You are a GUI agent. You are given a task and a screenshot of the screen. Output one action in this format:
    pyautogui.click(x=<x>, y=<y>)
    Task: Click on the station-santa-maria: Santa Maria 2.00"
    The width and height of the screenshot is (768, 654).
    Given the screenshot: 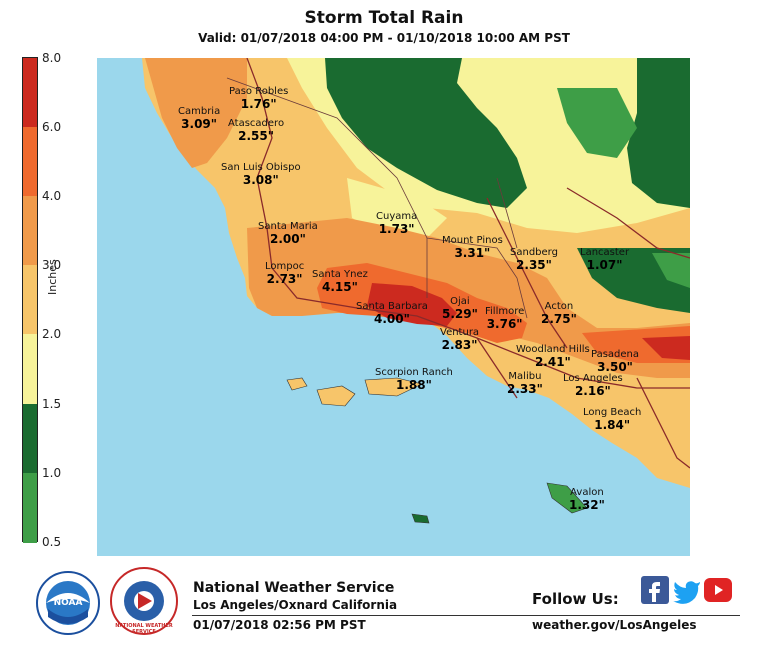 What is the action you would take?
    pyautogui.click(x=288, y=233)
    